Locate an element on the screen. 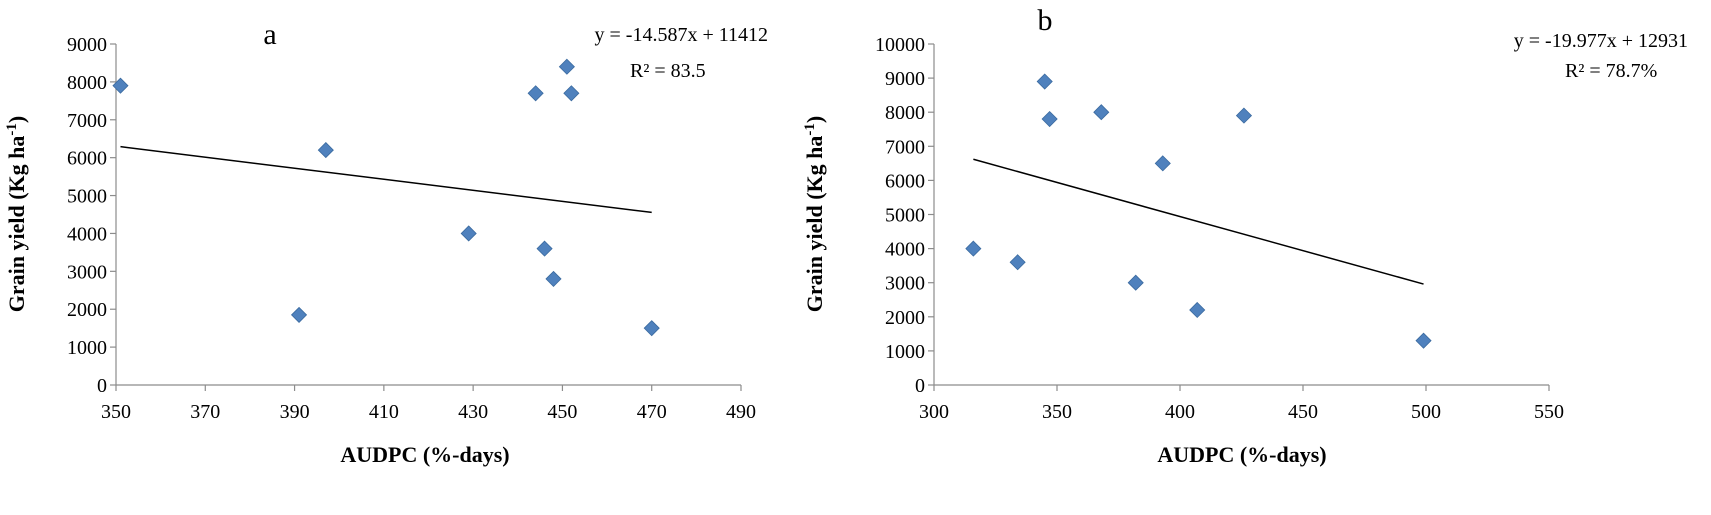 This screenshot has width=1711, height=515. x-tick-label: 390 is located at coordinates (295, 412).